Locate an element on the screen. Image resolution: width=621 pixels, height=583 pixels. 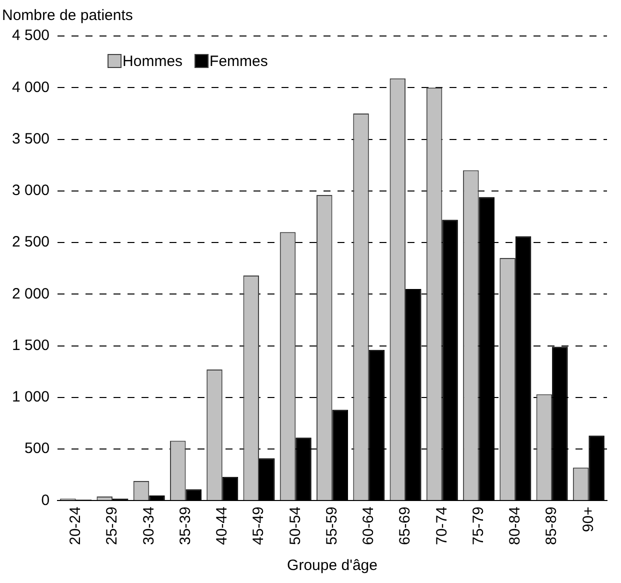
x-tick-label: 55-59 is located at coordinates (331, 526).